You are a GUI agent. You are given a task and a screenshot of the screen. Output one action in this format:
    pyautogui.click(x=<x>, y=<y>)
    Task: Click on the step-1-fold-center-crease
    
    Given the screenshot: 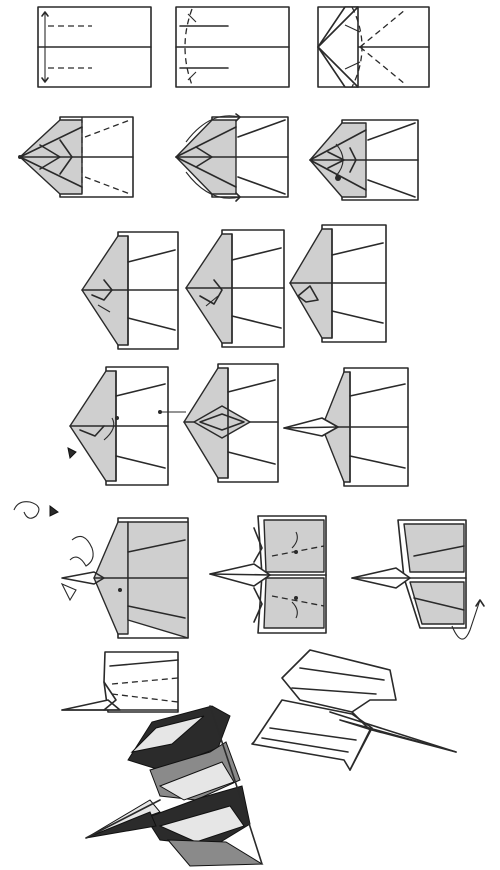 What is the action you would take?
    pyautogui.click(x=94, y=47)
    